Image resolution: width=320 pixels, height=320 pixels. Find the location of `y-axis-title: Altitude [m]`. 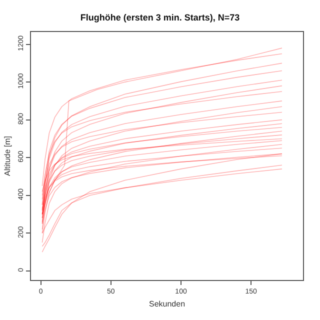

y-axis-title: Altitude [m] is located at coordinates (7, 156).